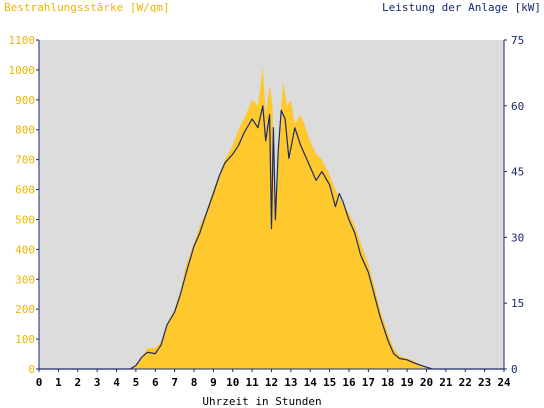 The image size is (544, 408). Describe the element at coordinates (22, 40) in the screenshot. I see `left-tick-label: 1100` at that location.